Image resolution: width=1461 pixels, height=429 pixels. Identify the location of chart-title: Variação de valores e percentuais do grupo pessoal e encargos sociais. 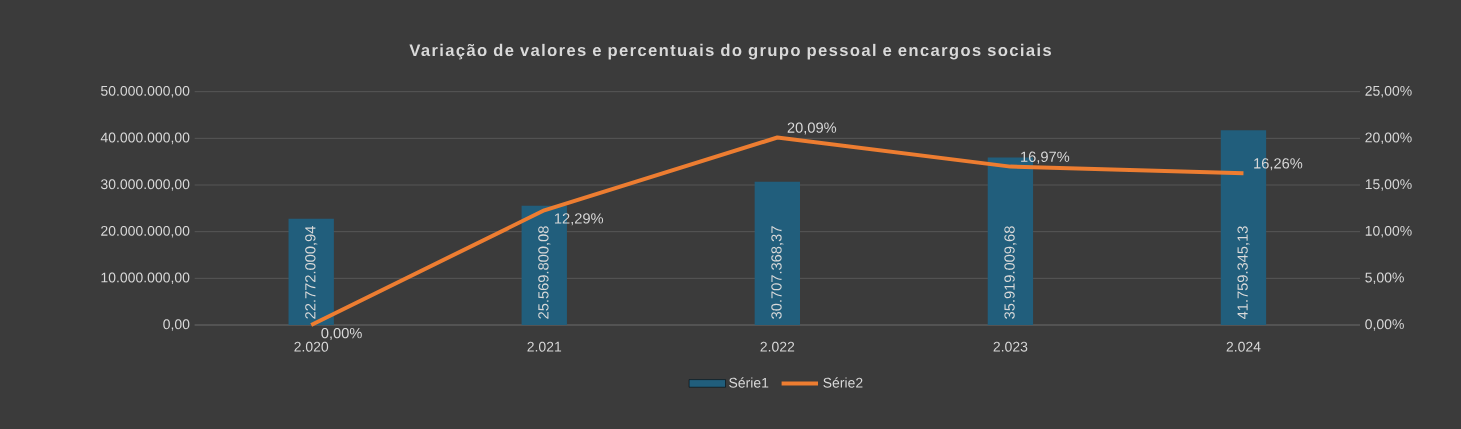
(730, 51).